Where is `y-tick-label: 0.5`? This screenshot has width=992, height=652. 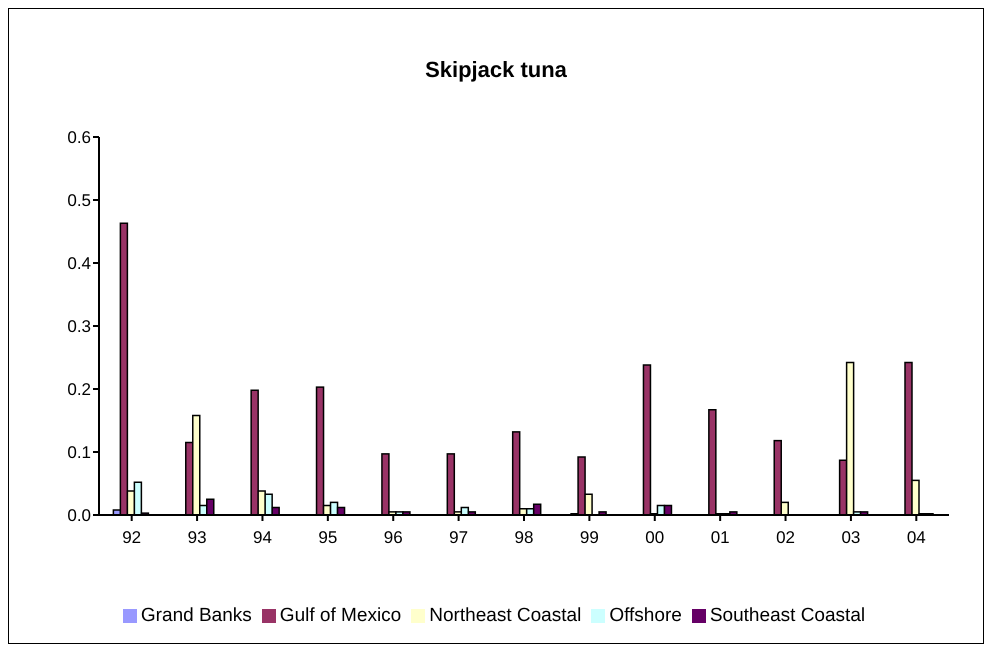 y-tick-label: 0.5 is located at coordinates (79, 200).